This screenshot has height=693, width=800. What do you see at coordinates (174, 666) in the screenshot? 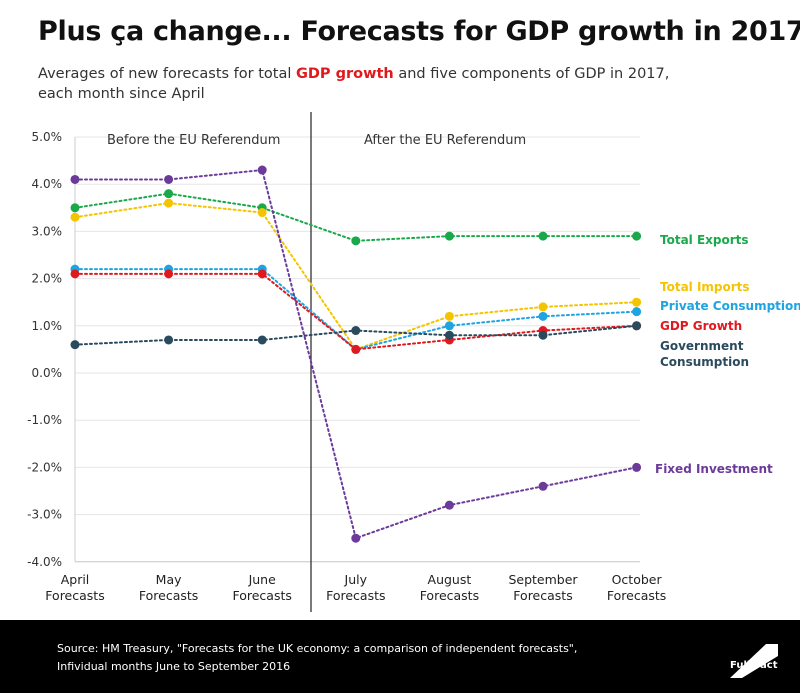
I see `source-line-2: Infividual months June to September 2016` at bounding box center [174, 666].